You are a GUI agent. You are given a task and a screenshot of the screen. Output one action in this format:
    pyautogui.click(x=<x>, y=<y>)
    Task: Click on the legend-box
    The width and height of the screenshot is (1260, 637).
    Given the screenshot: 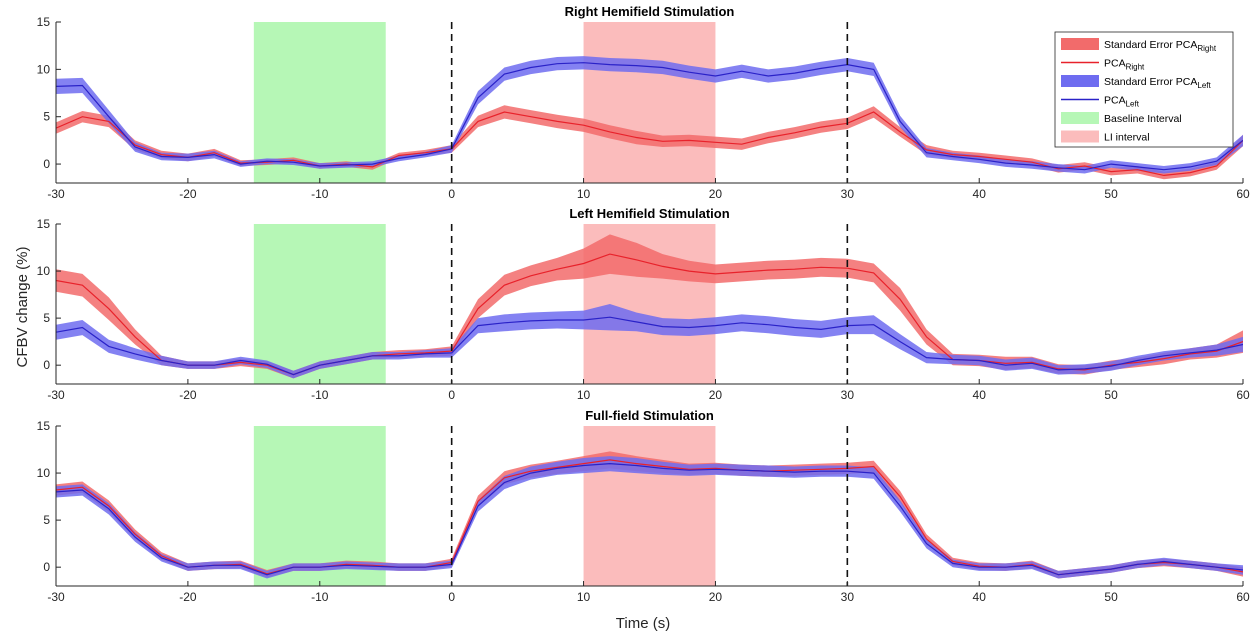 What is the action you would take?
    pyautogui.click(x=1144, y=89)
    